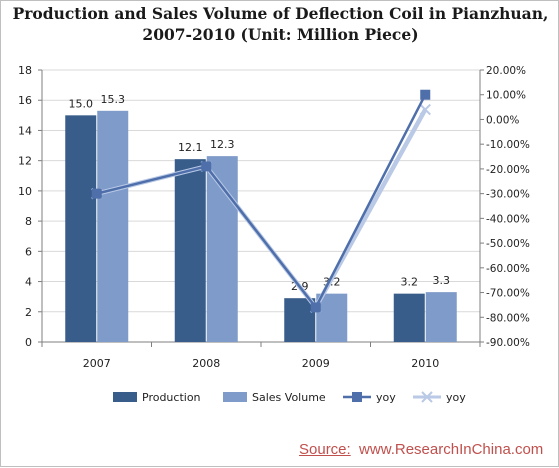  What do you see at coordinates (508, 318) in the screenshot?
I see `right-axis-tick-label: -80.00%` at bounding box center [508, 318].